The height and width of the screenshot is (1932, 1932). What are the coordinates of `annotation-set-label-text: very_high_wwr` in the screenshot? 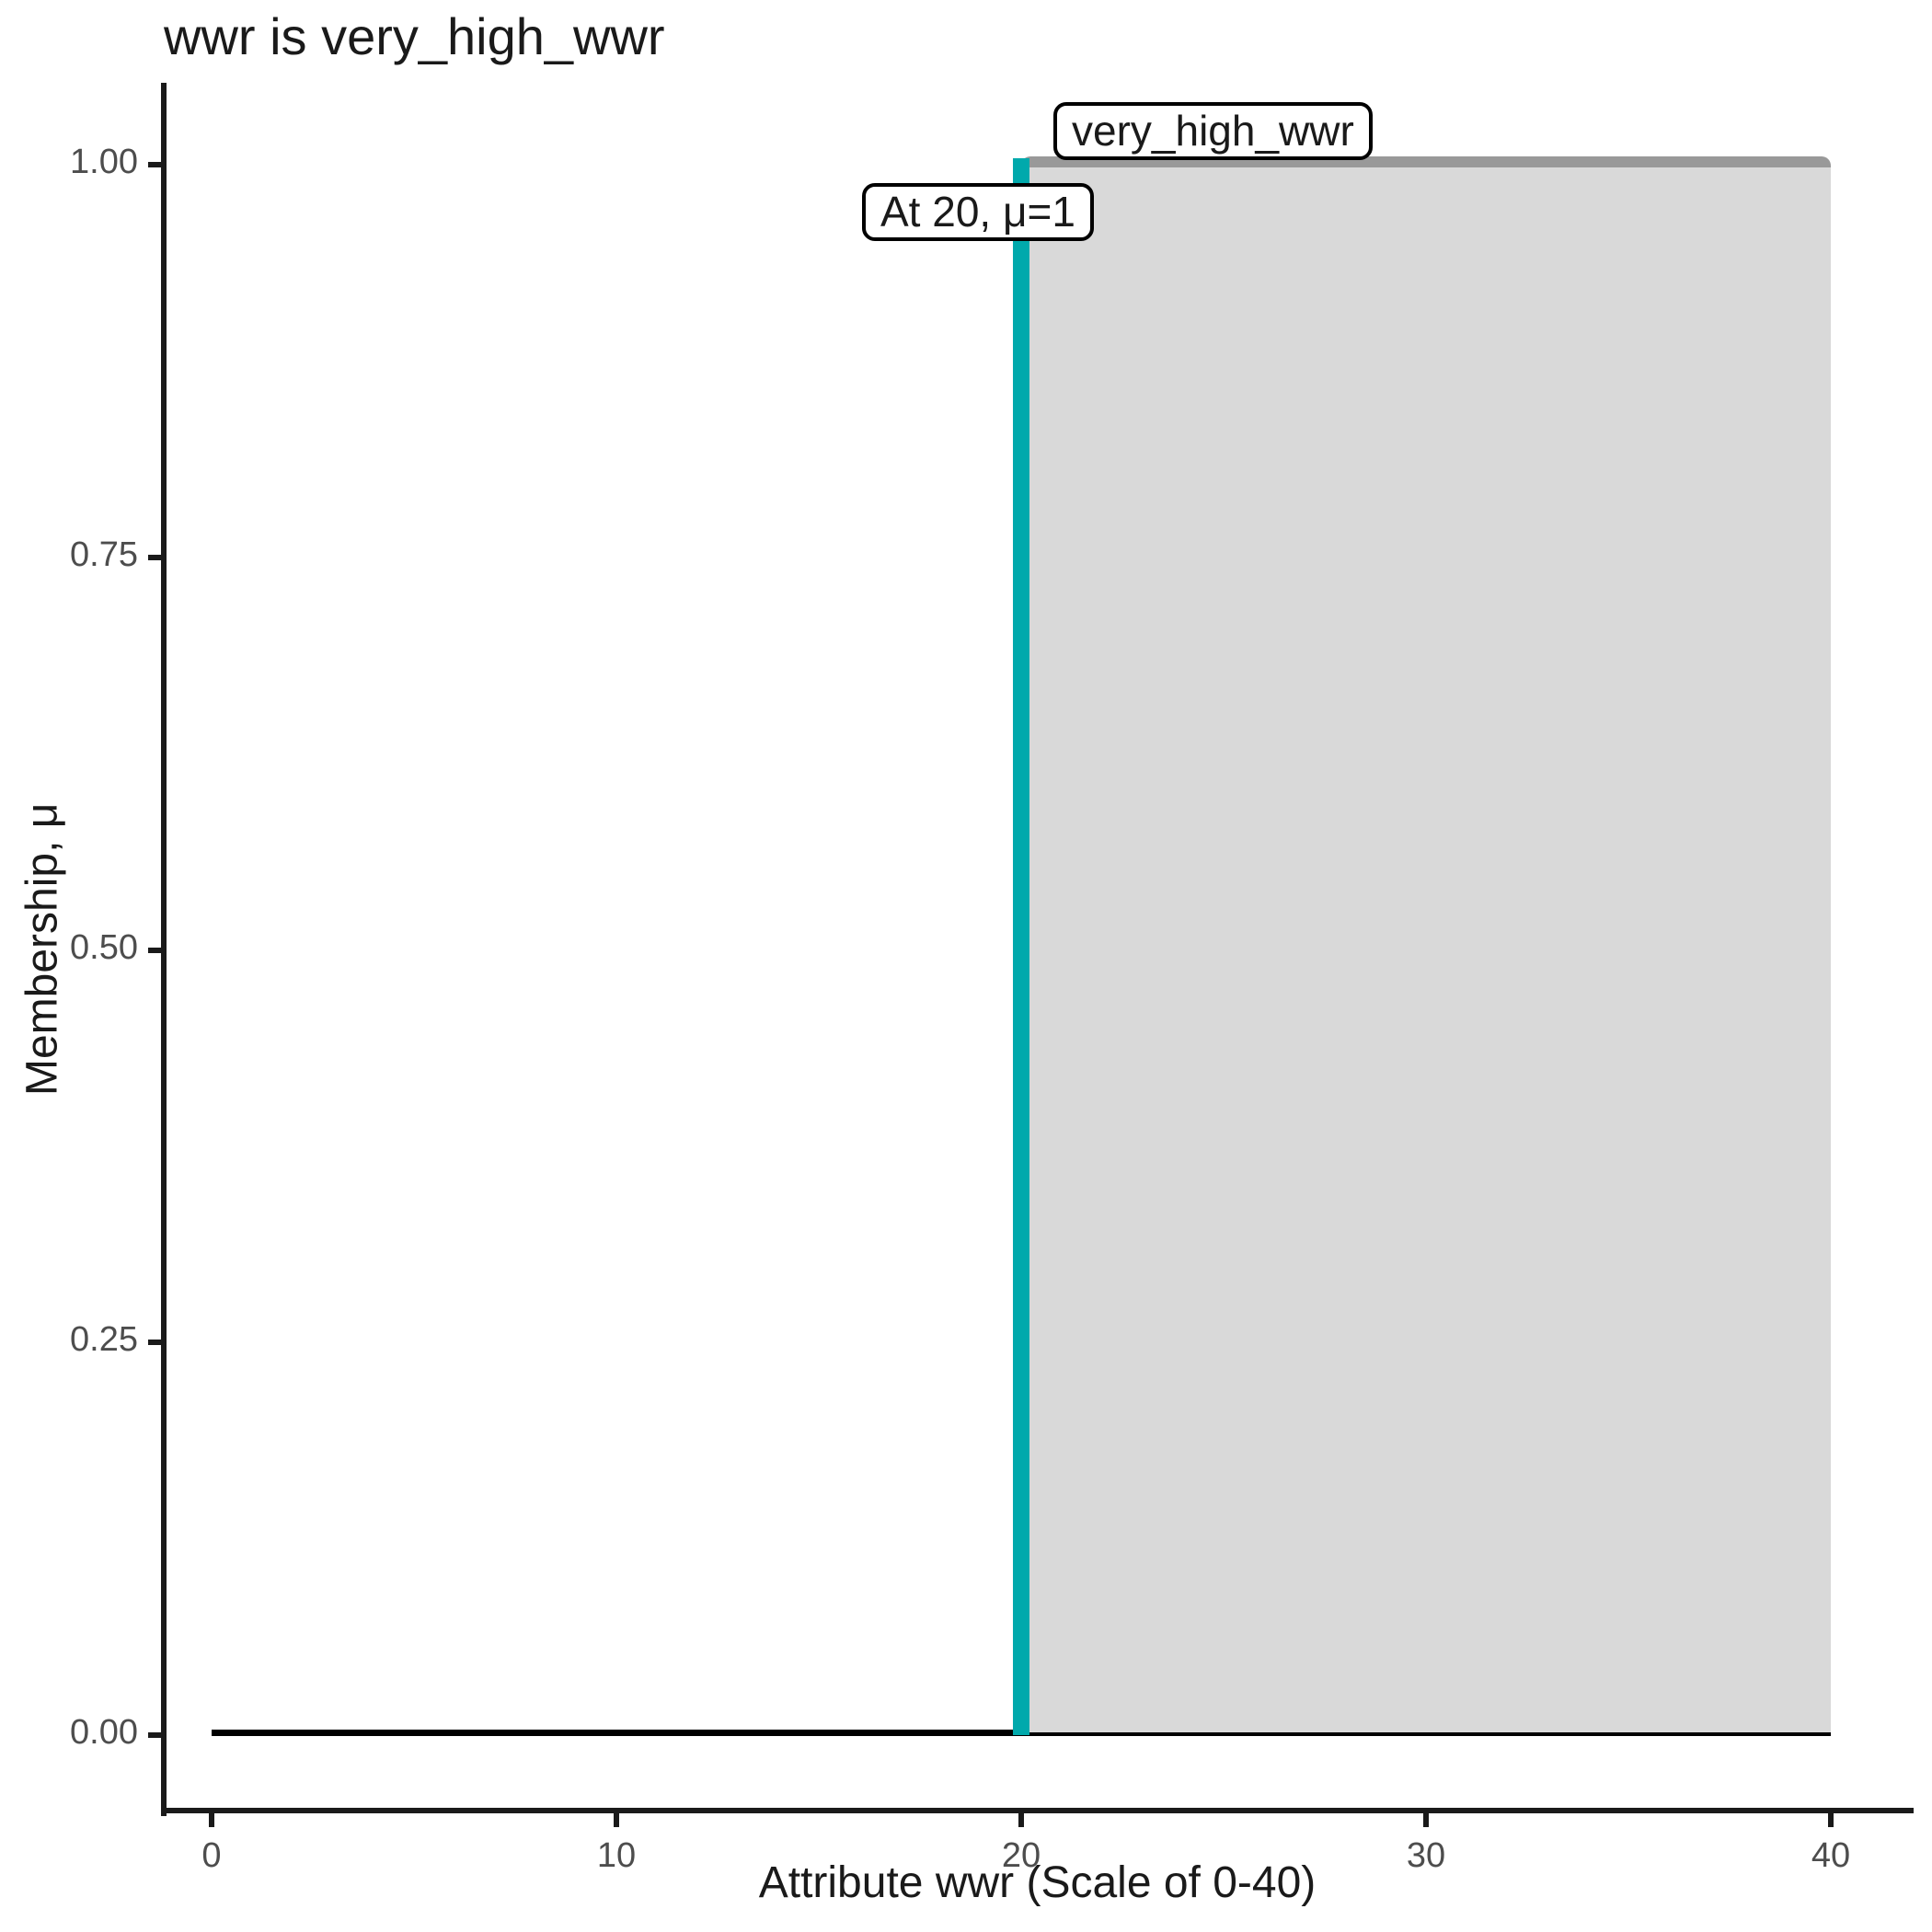 It's located at (1213, 131).